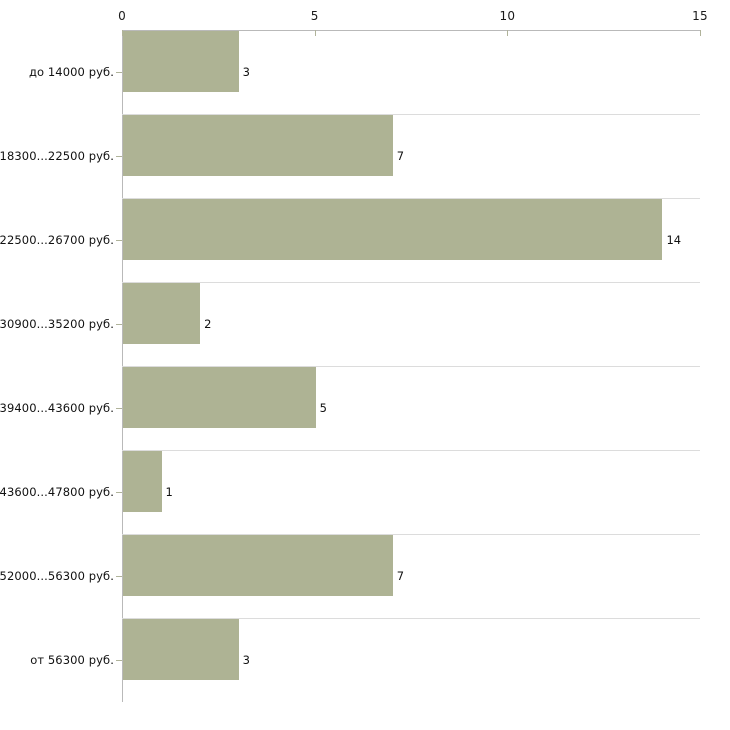 The image size is (730, 730). Describe the element at coordinates (674, 240) in the screenshot. I see `bar-value-label: 14` at that location.